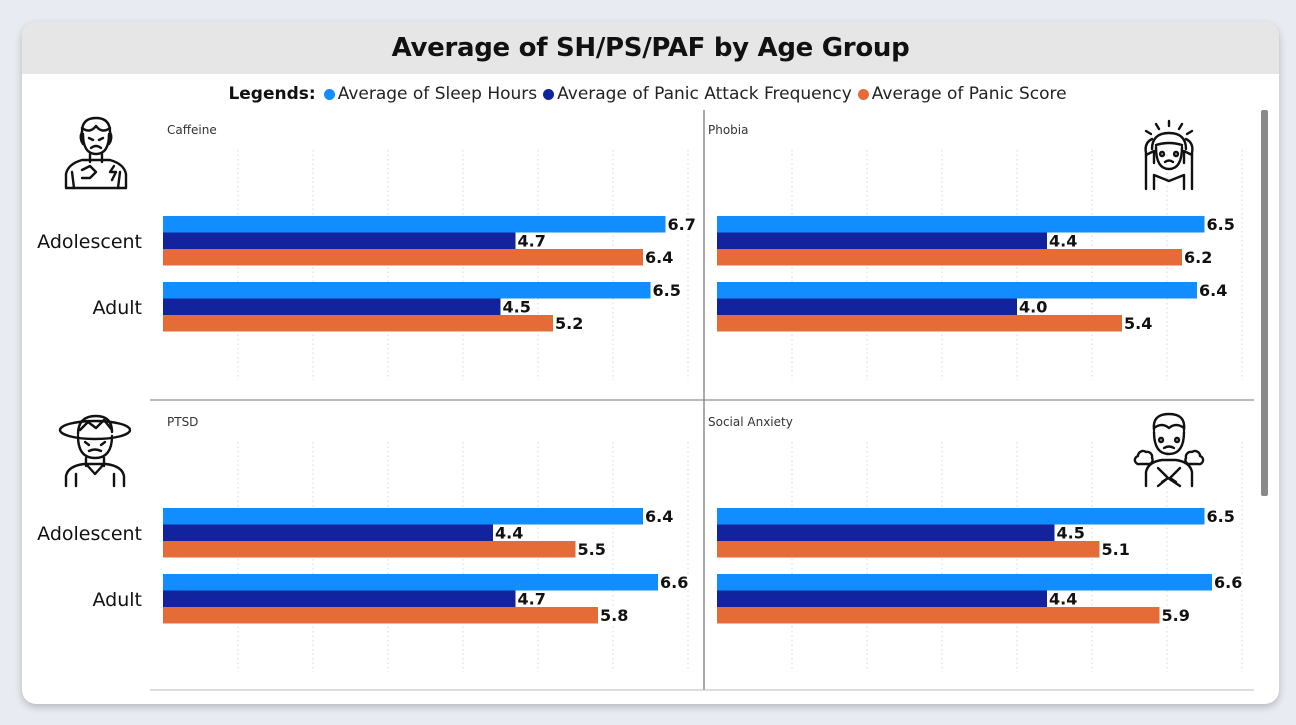 Image resolution: width=1296 pixels, height=725 pixels. What do you see at coordinates (863, 94) in the screenshot?
I see `legend-dot-panic-score` at bounding box center [863, 94].